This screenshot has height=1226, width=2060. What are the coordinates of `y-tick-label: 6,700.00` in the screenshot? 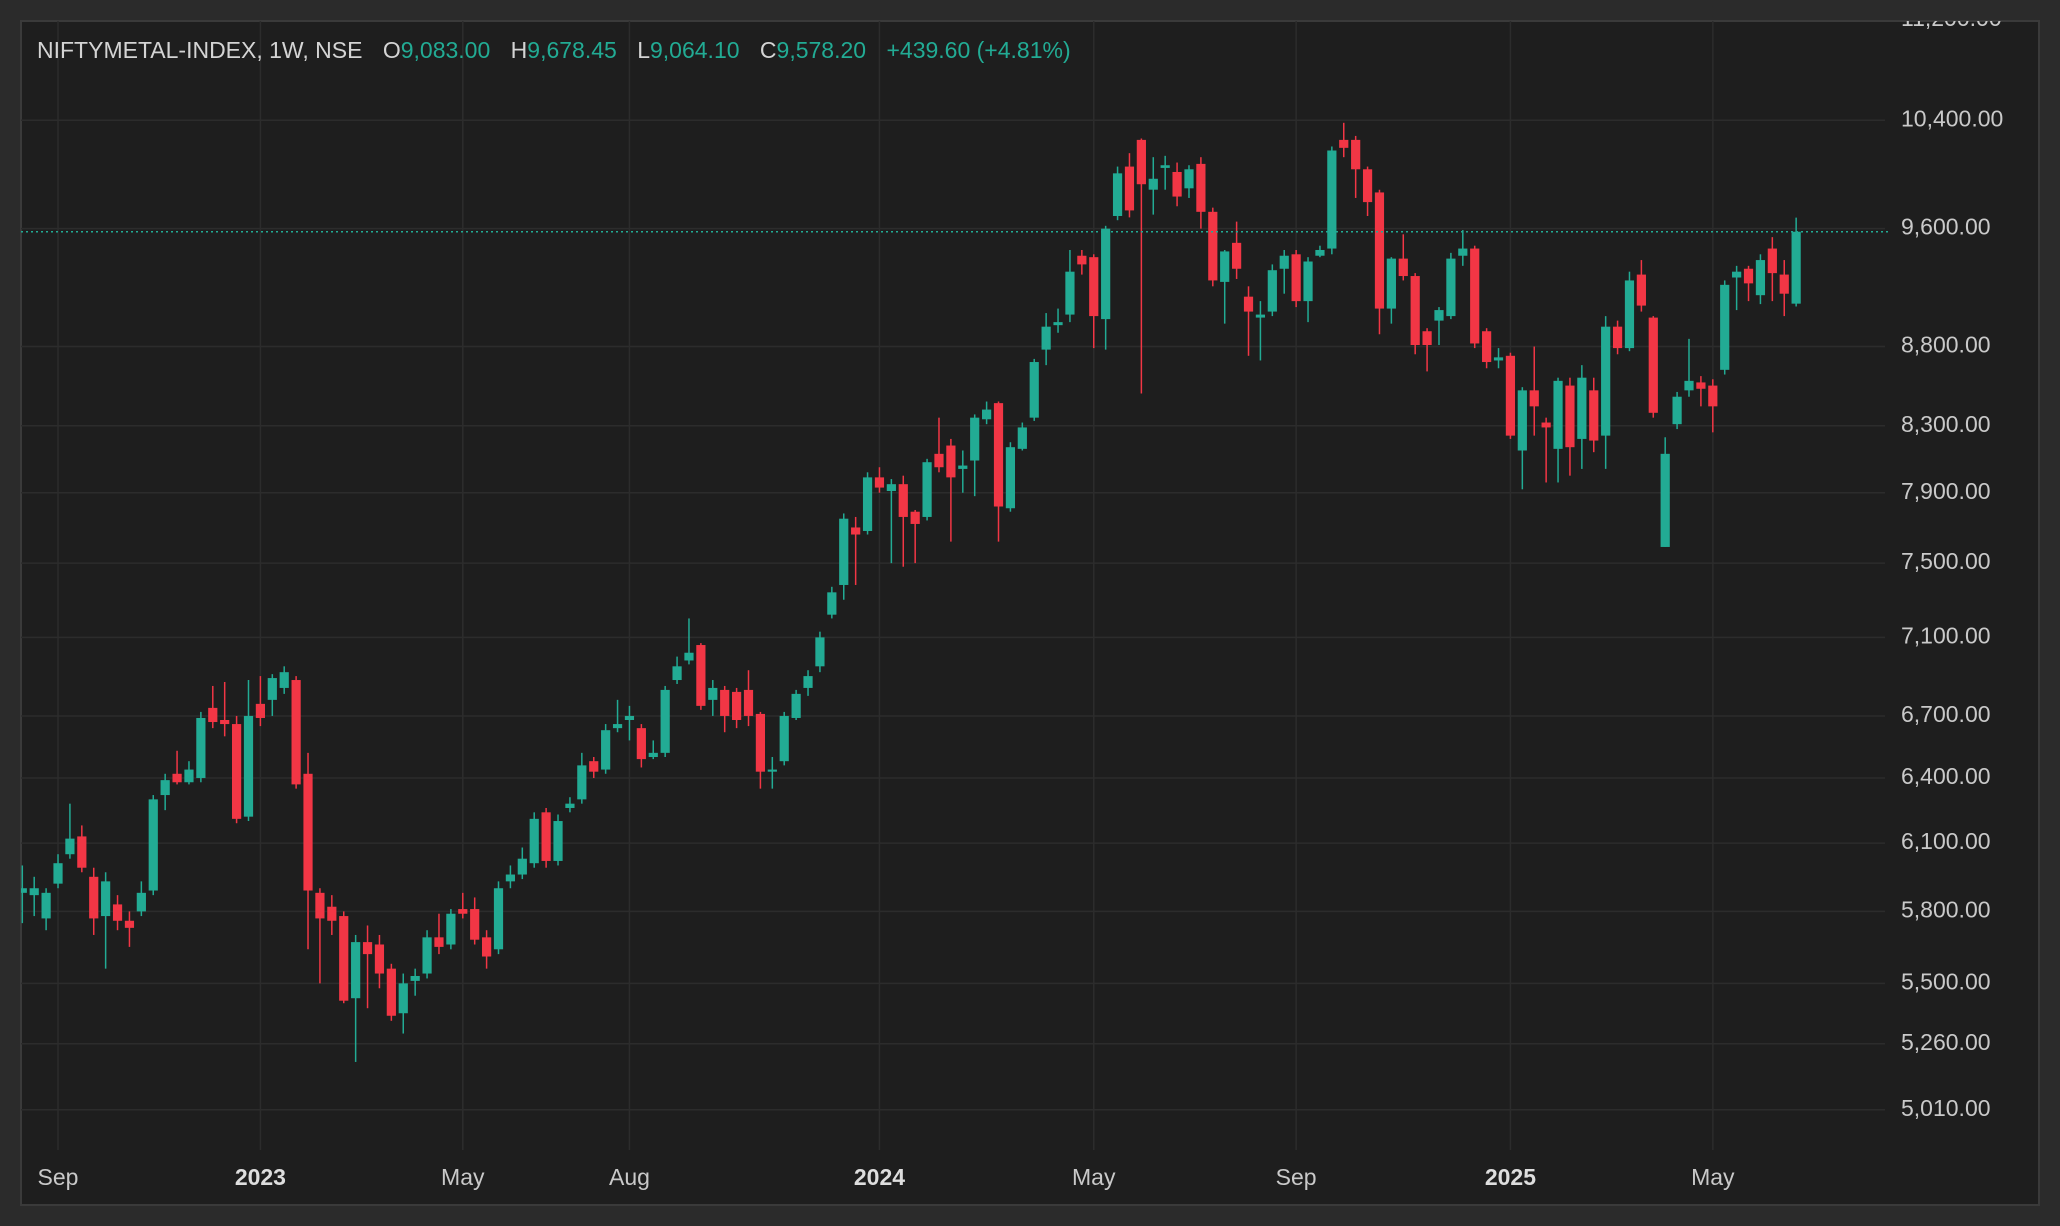 It's located at (1946, 714).